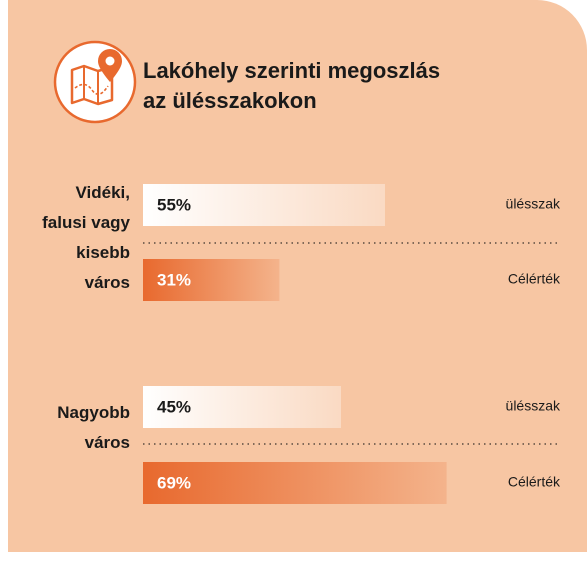 This screenshot has height=562, width=587. Describe the element at coordinates (93, 427) in the screenshot. I see `category-label: Nagyobb város` at that location.